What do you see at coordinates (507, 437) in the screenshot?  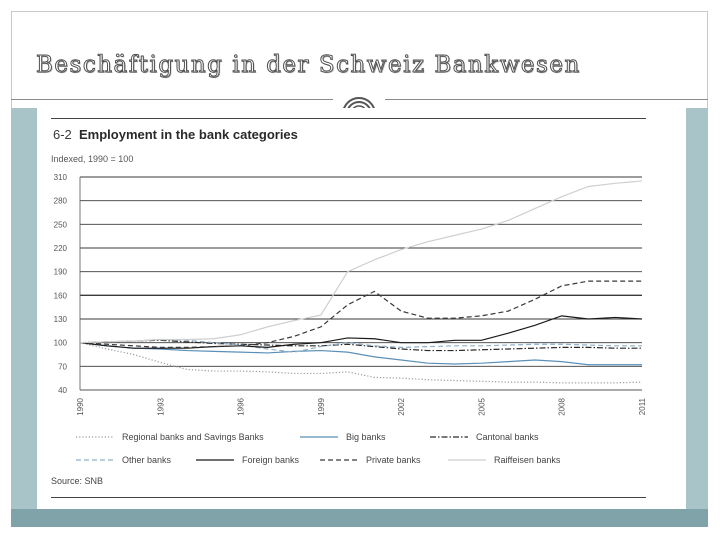 I see `legend-label-2: Cantonal banks` at bounding box center [507, 437].